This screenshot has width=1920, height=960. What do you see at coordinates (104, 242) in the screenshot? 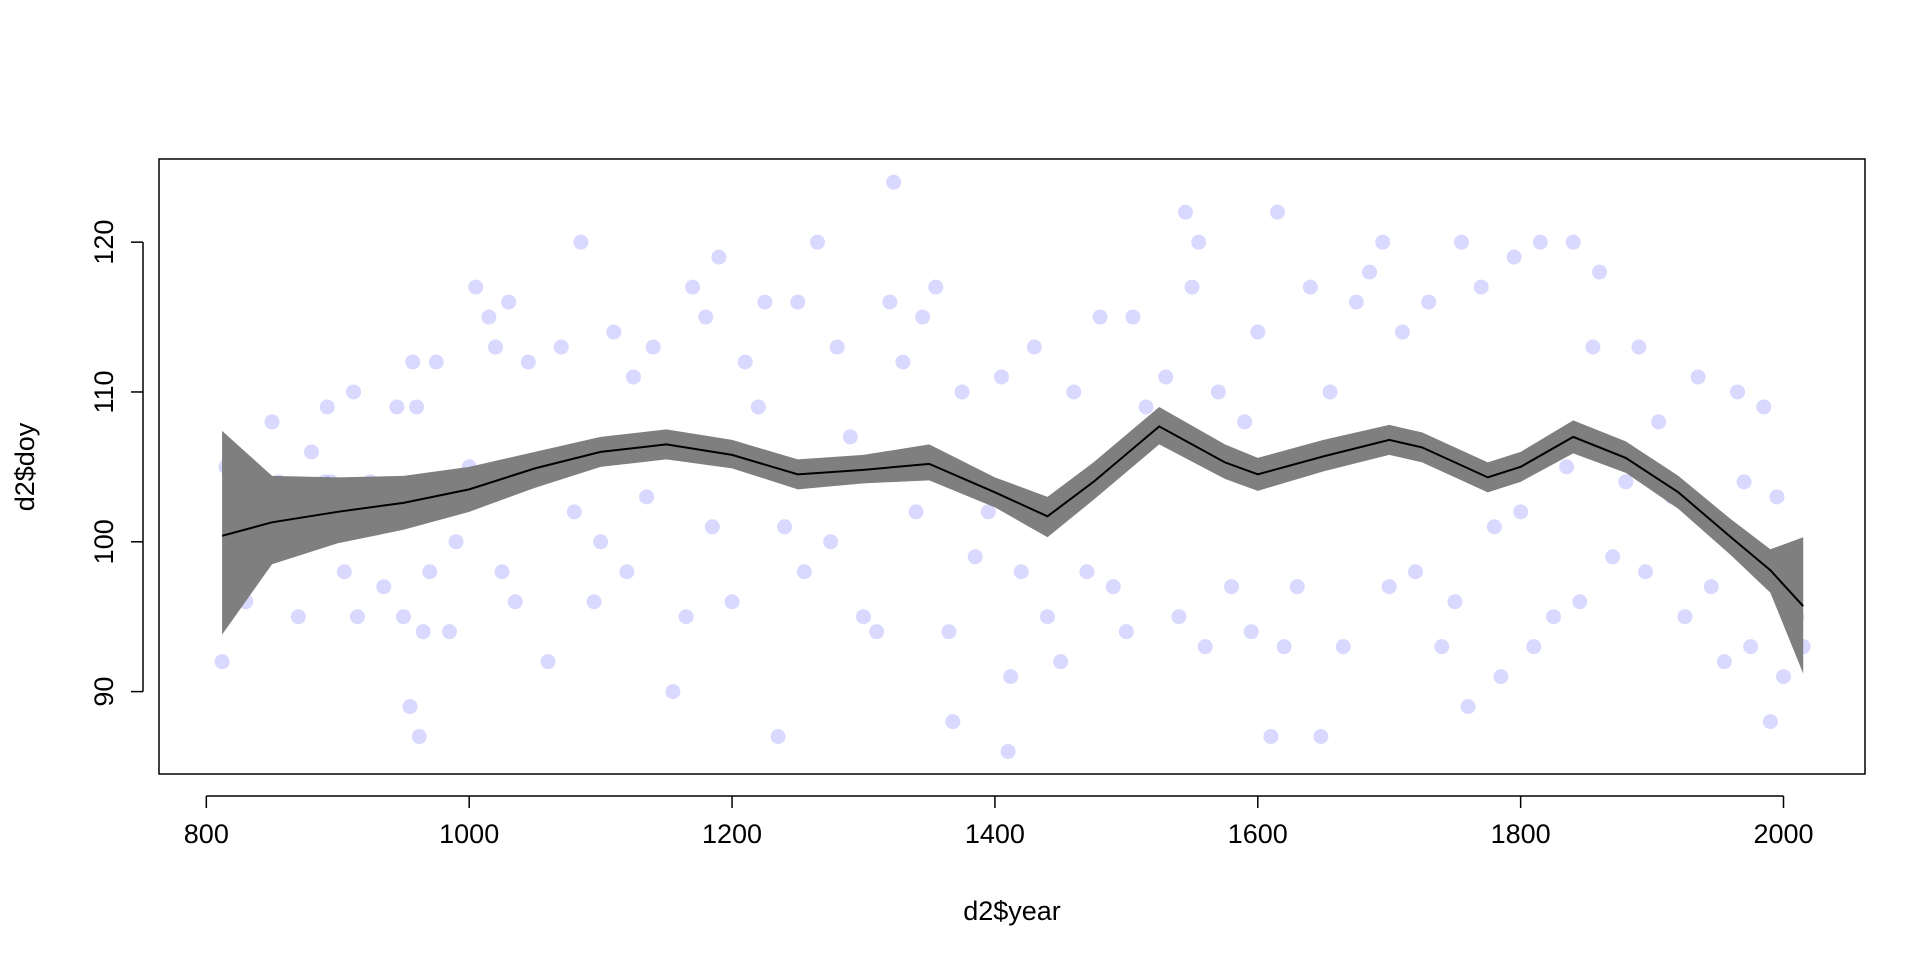
I see `y-tick-label: 120` at bounding box center [104, 242].